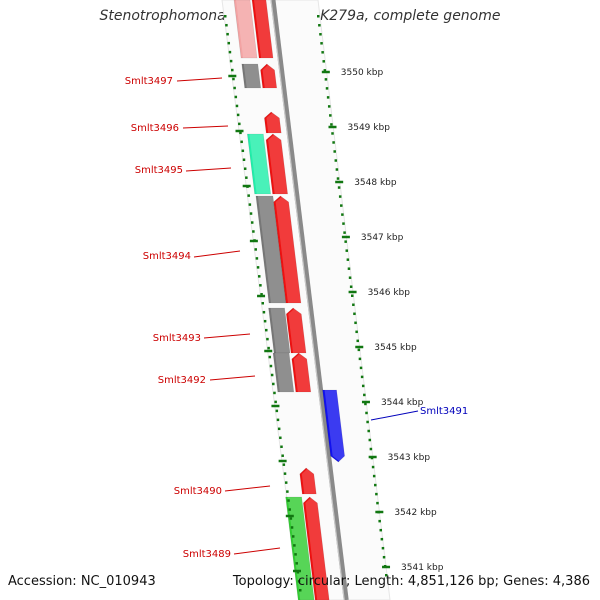 The height and width of the screenshot is (600, 600). Describe the element at coordinates (444, 411) in the screenshot. I see `gene-label: Smlt3491` at that location.